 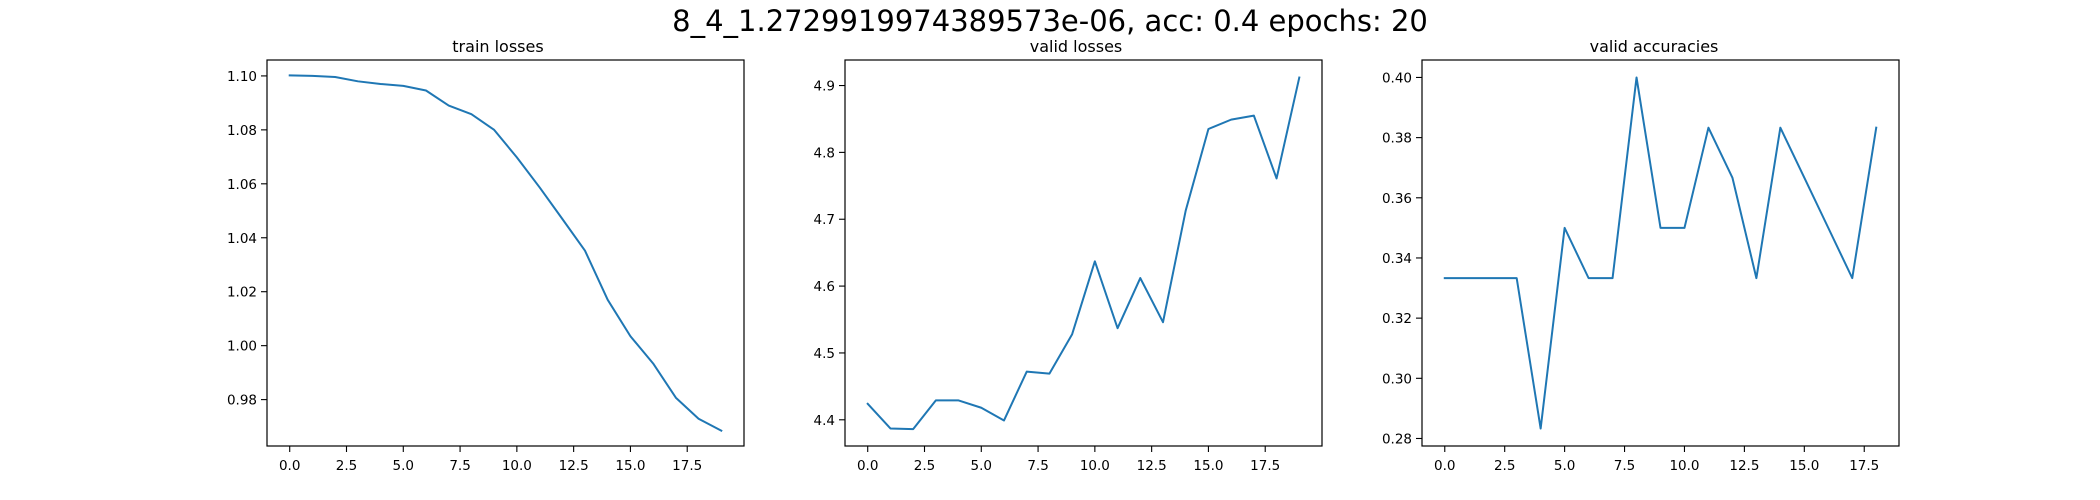 What do you see at coordinates (574, 466) in the screenshot?
I see `x-tick-label-train-losses: 12.5` at bounding box center [574, 466].